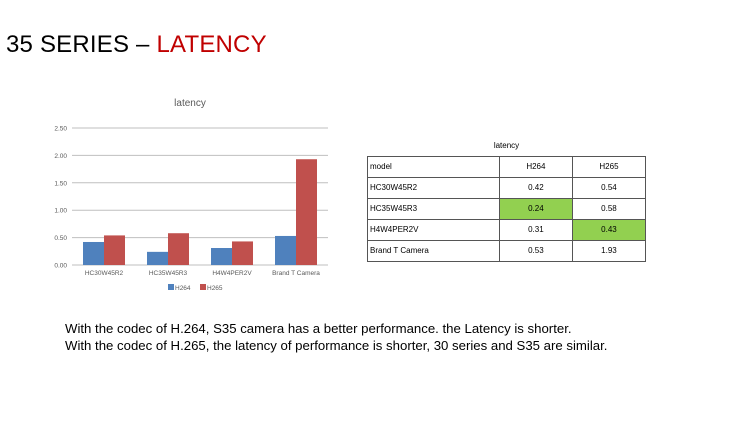  I want to click on chart-title: latency, so click(190, 103).